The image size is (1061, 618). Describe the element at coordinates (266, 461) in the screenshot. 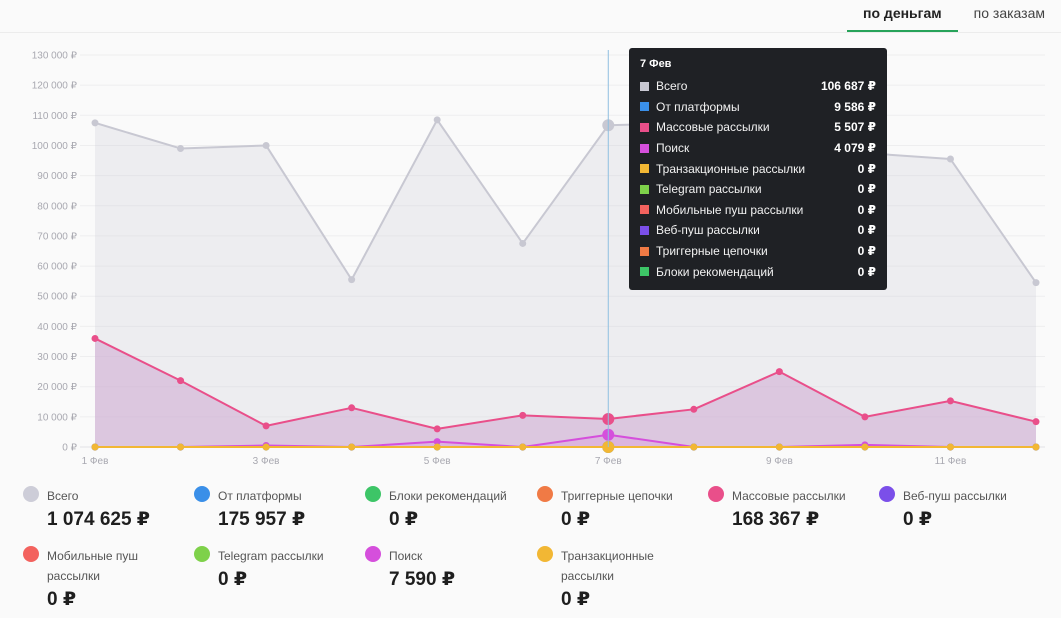

I see `x-tick-label: 3 Фев` at that location.